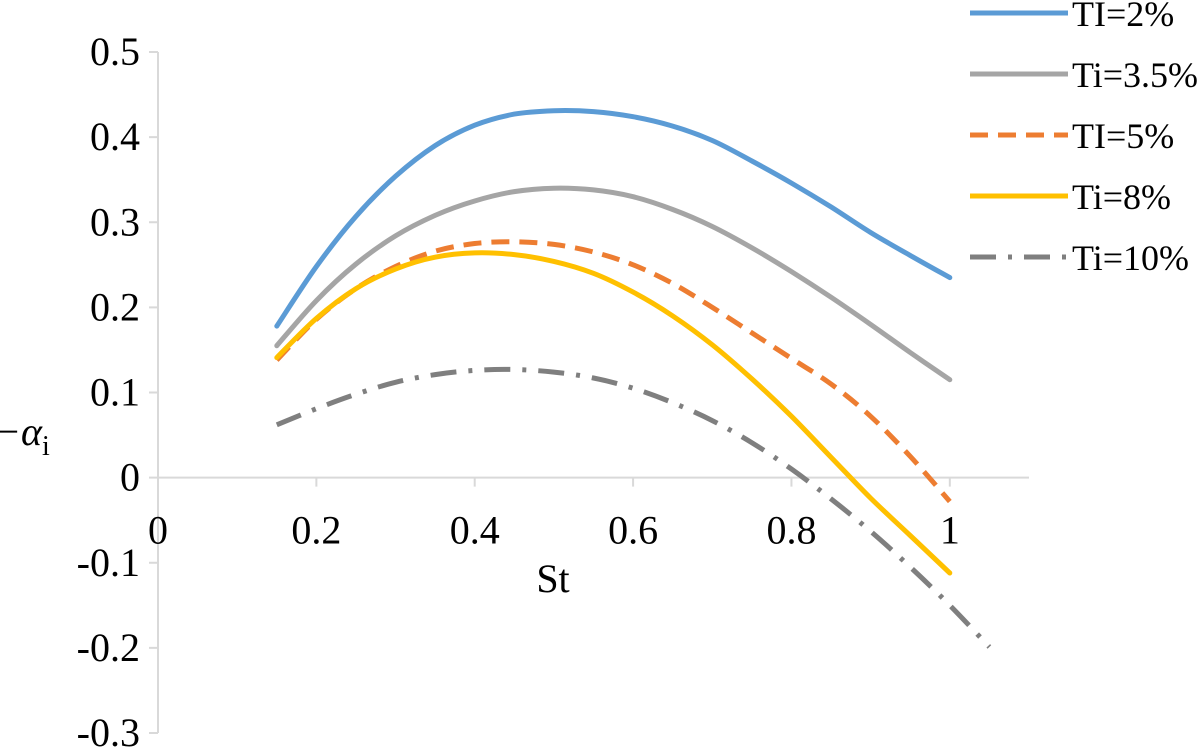 The width and height of the screenshot is (1200, 749). Describe the element at coordinates (285, 505) in the screenshot. I see `axis-labels: St −αi` at that location.